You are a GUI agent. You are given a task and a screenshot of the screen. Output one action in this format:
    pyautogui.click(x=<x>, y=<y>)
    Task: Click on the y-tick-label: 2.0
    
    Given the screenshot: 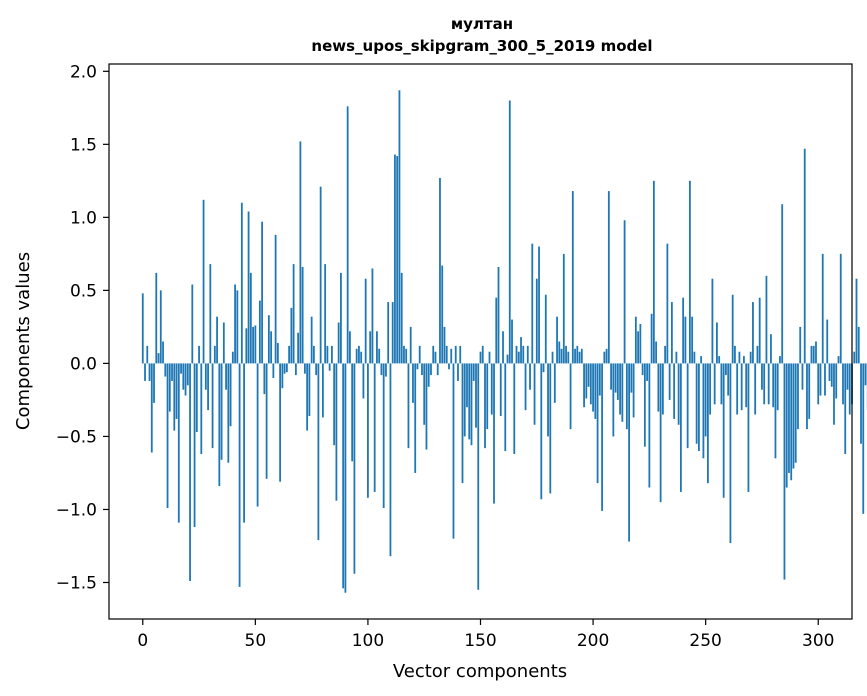 What is the action you would take?
    pyautogui.click(x=83, y=72)
    